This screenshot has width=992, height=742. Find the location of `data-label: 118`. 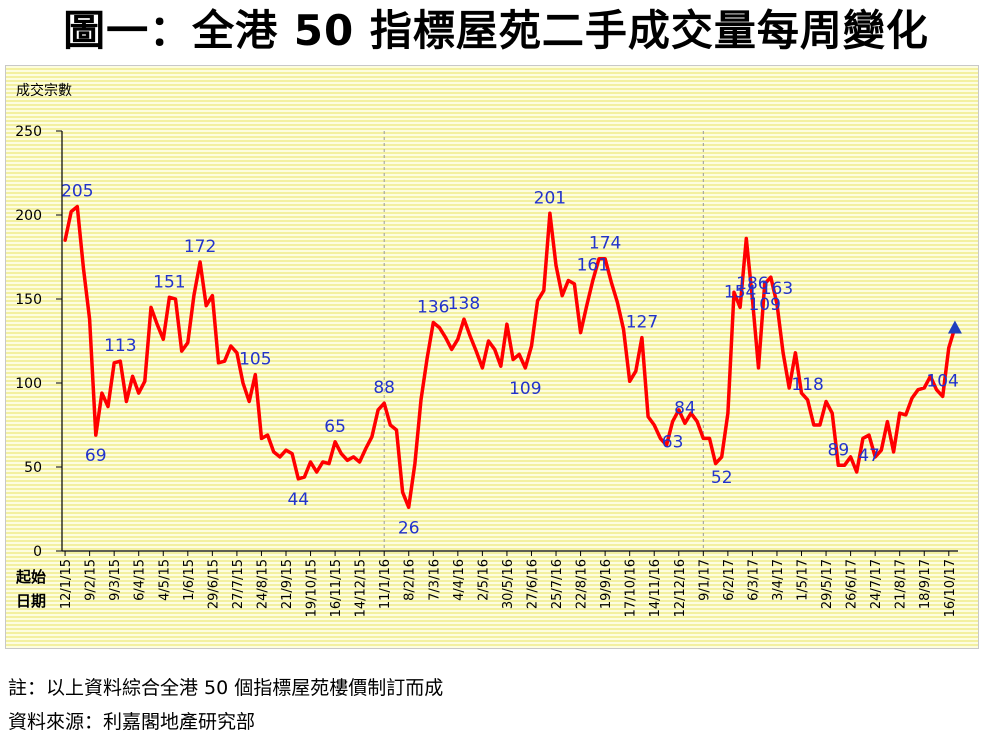

data-label: 118 is located at coordinates (807, 385).